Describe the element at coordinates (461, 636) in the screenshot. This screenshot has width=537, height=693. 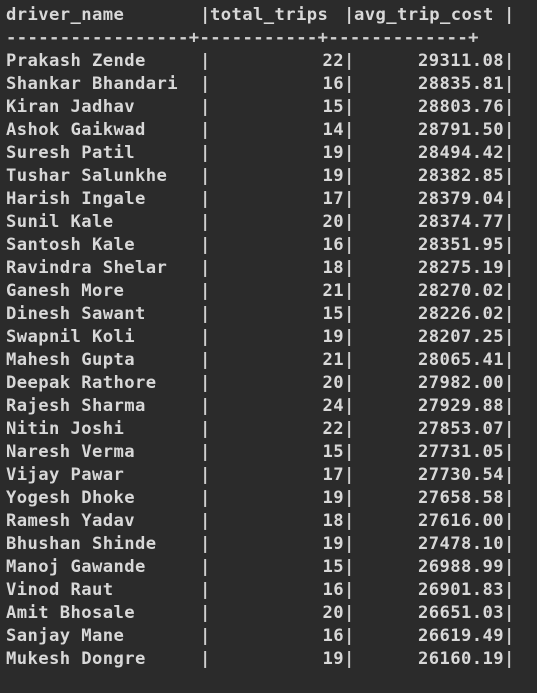
I see `avg-trip-cost-cell: 26619.49` at that location.